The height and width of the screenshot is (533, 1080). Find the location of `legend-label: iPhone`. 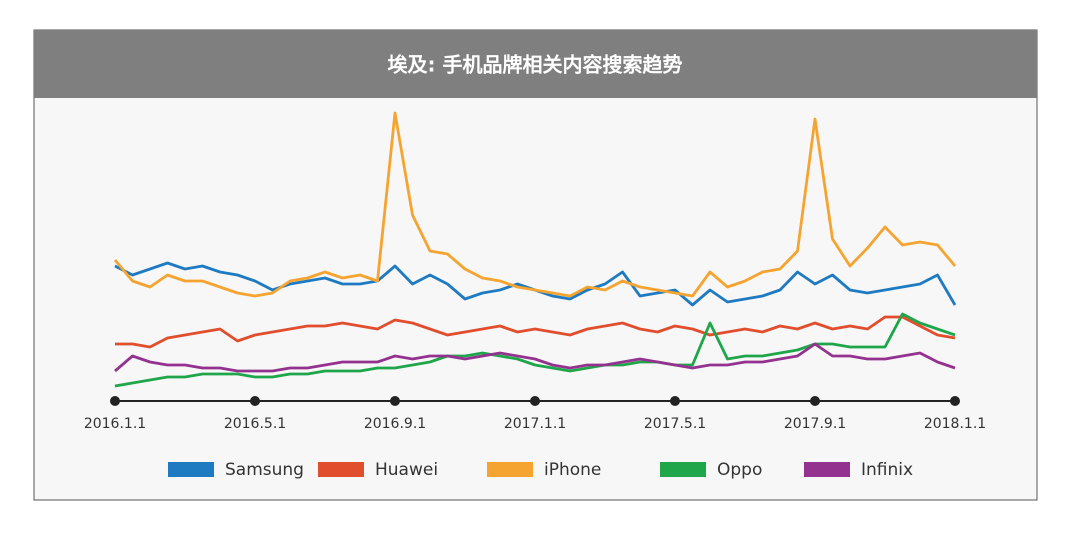

legend-label: iPhone is located at coordinates (572, 470).